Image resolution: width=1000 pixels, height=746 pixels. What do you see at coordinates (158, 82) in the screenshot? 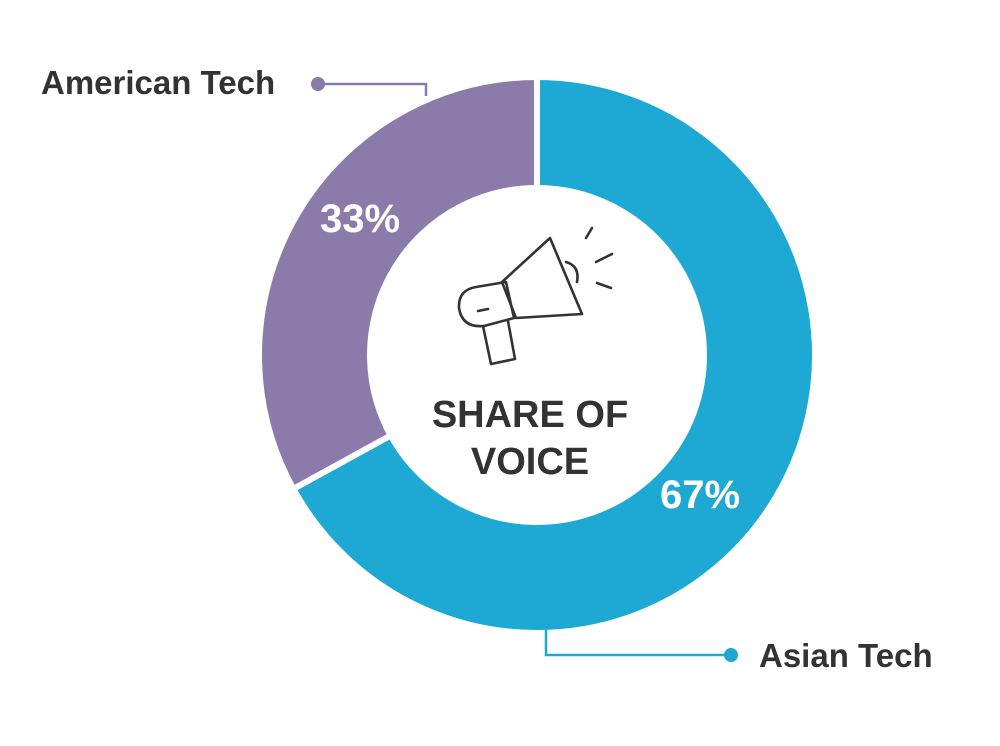
I see `american-tech-label: American Tech` at bounding box center [158, 82].